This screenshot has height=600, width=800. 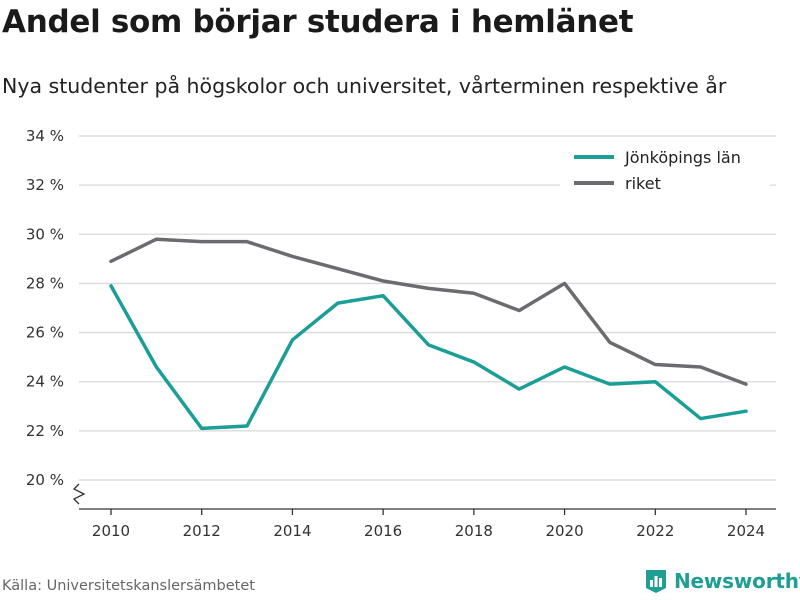 What do you see at coordinates (45, 283) in the screenshot?
I see `y-tick-label: 28 %` at bounding box center [45, 283].